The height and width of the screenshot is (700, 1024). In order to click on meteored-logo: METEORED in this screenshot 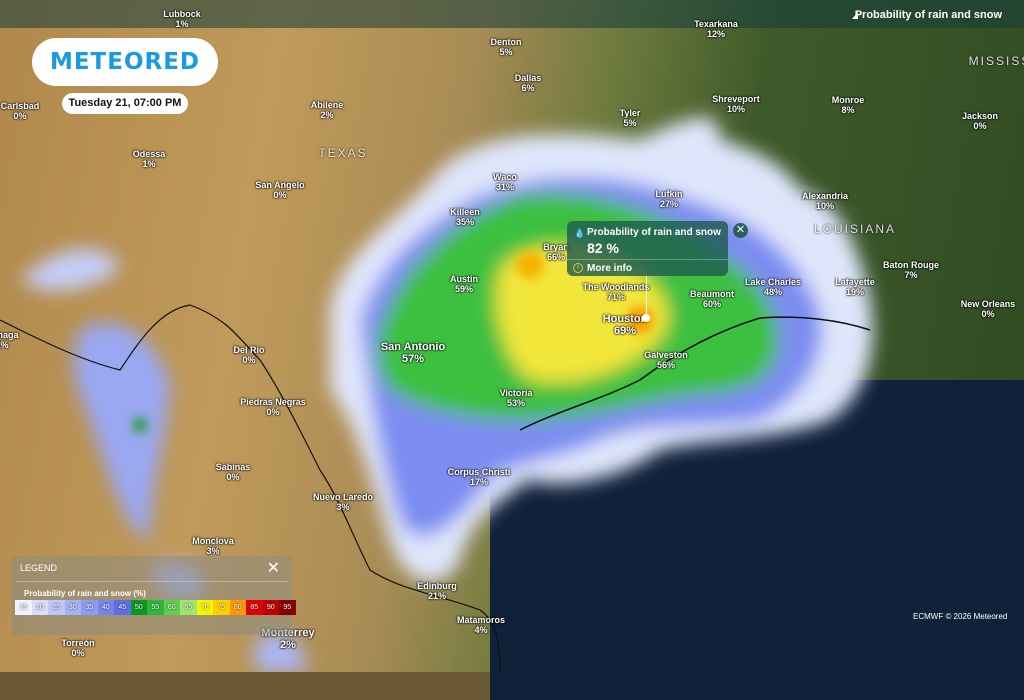, I will do `click(125, 62)`.